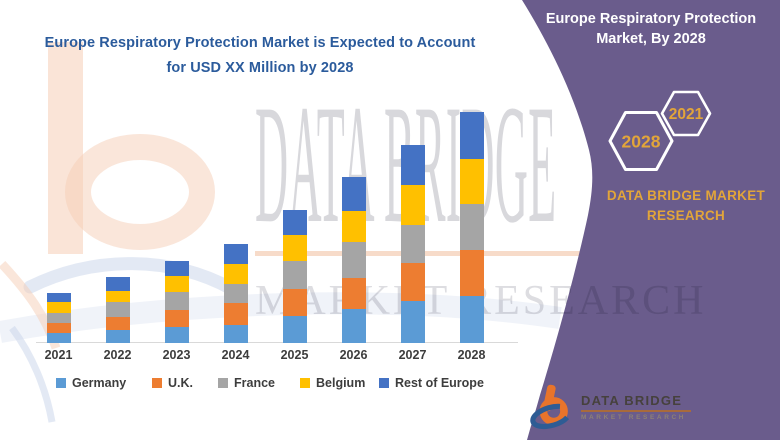 Image resolution: width=780 pixels, height=440 pixels. What do you see at coordinates (481, 301) in the screenshot?
I see `watermark-text-line2: MARKET RESEARCH` at bounding box center [481, 301].